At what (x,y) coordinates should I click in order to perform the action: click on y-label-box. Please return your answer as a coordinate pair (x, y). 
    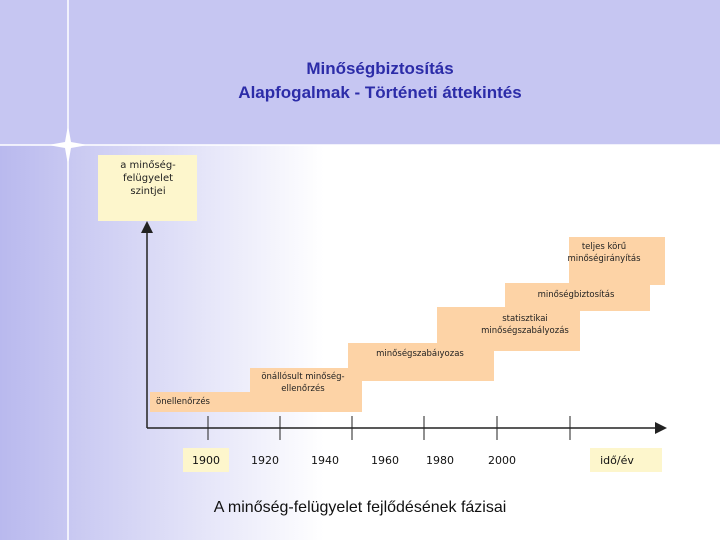
    Looking at the image, I should click on (147, 188).